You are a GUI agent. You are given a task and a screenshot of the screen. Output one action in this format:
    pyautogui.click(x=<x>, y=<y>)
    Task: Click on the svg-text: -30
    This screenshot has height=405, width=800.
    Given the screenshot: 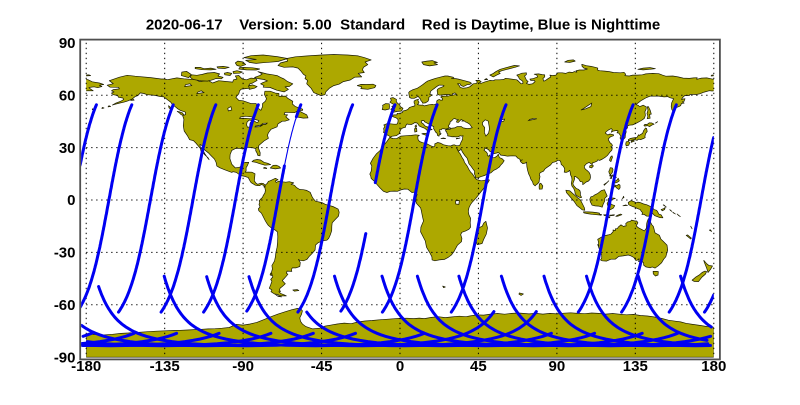 What is the action you would take?
    pyautogui.click(x=65, y=253)
    